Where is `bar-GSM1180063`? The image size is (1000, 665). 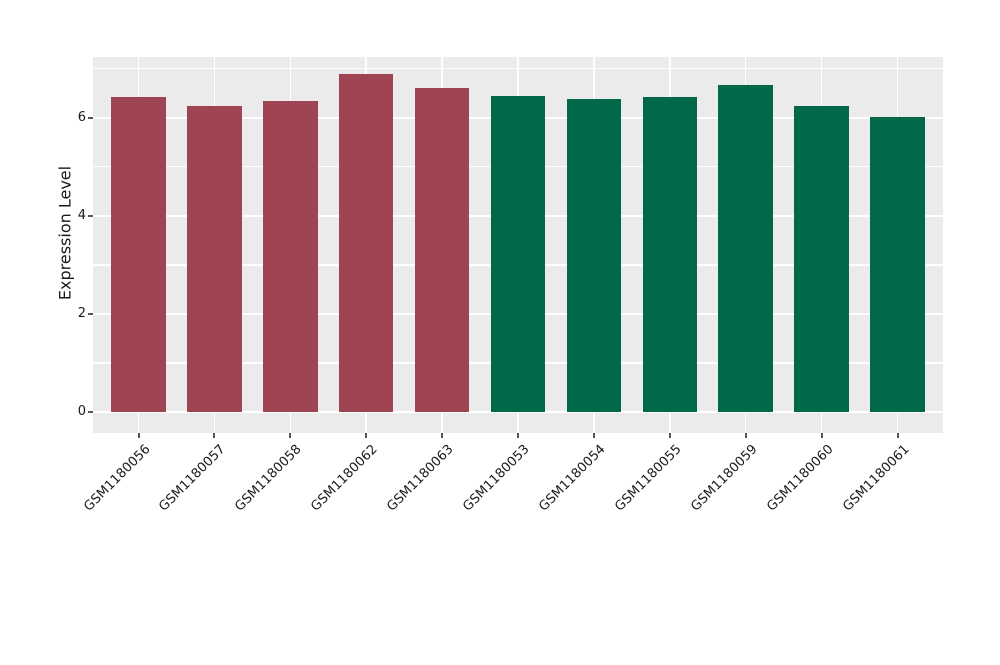 bar-GSM1180063 is located at coordinates (442, 249).